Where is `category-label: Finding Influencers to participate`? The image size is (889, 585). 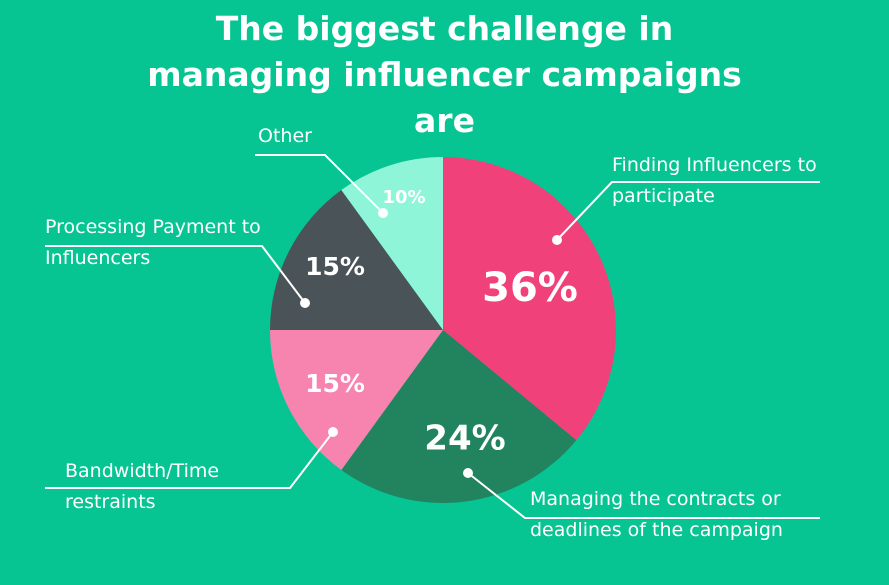
category-label: Finding Influencers to participate is located at coordinates (714, 180).